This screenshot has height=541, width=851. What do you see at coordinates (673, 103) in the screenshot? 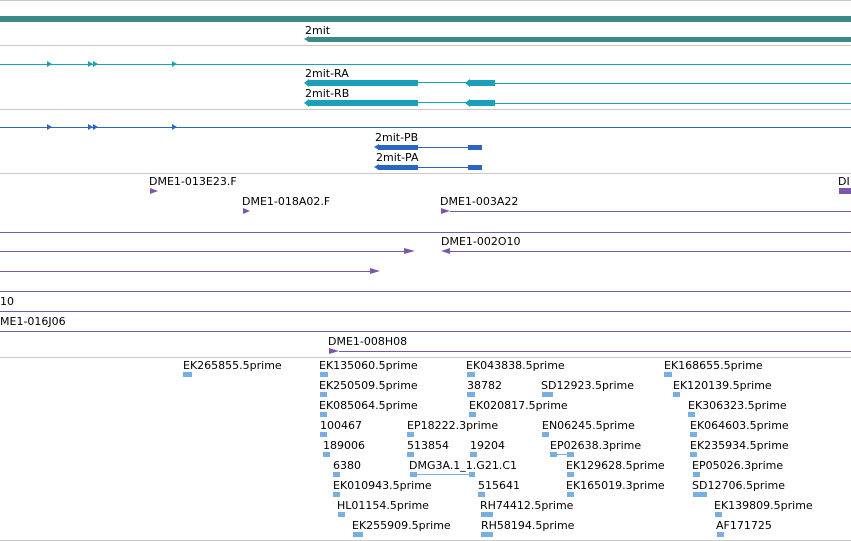
I see `mrna-utr-line` at bounding box center [673, 103].